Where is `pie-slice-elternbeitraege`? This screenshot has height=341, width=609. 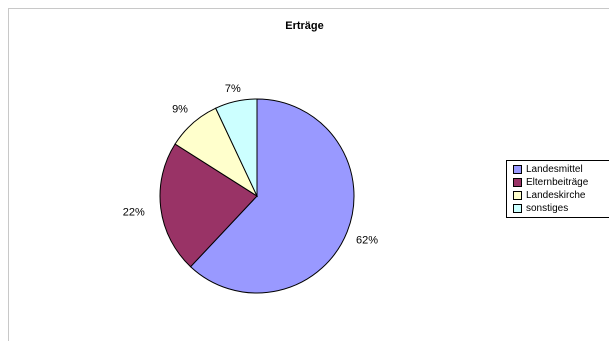 pie-slice-elternbeitraege is located at coordinates (208, 205).